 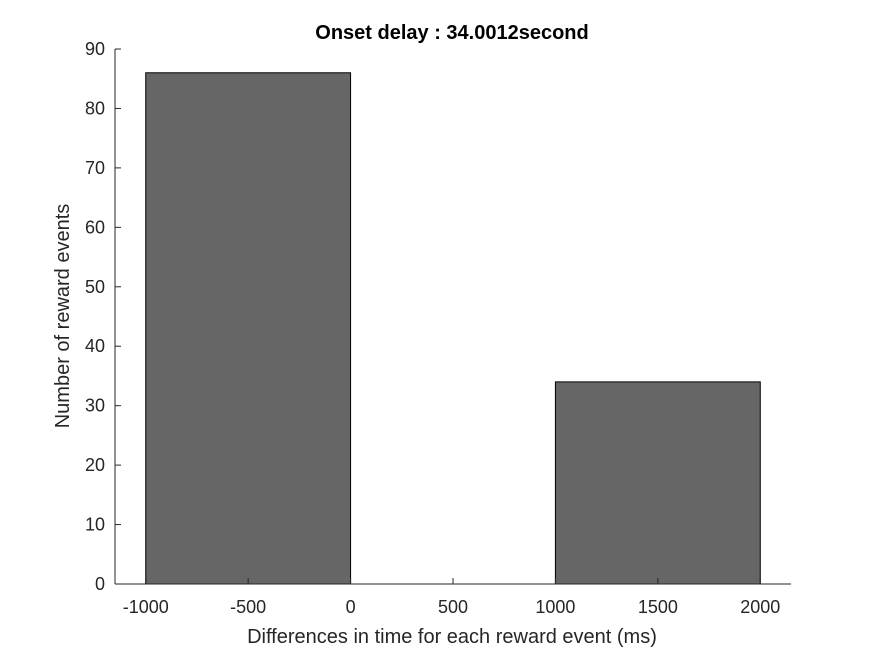 What do you see at coordinates (95, 227) in the screenshot?
I see `y-tick-label-6: 60` at bounding box center [95, 227].